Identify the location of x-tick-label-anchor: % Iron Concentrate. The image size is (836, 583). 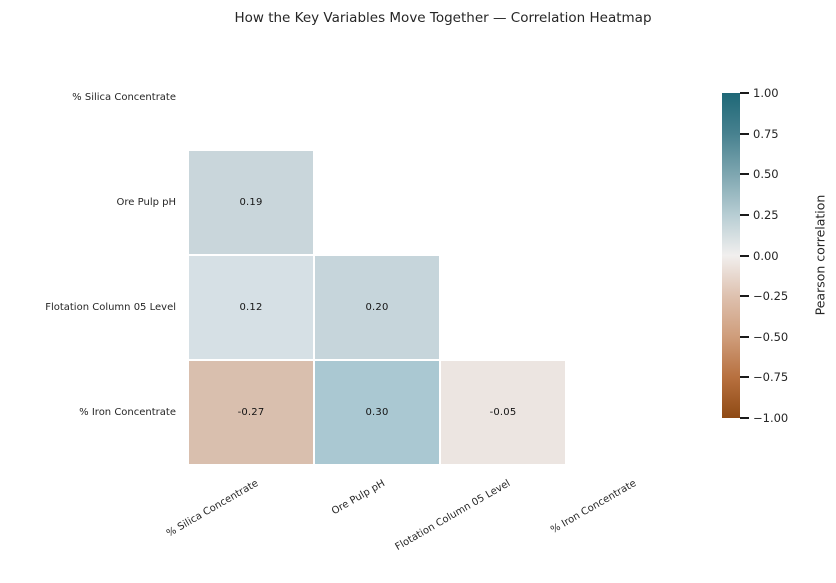
(505, 503).